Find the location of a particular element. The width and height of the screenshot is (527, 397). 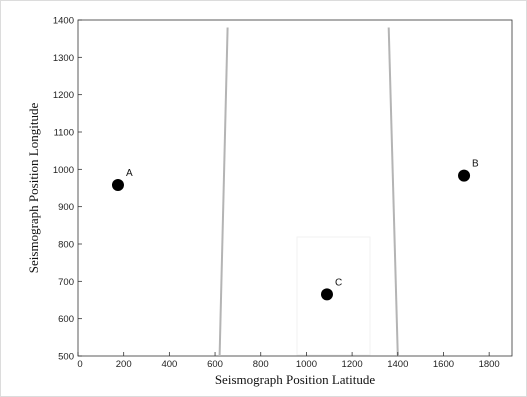

boundary-left-line is located at coordinates (223, 192).